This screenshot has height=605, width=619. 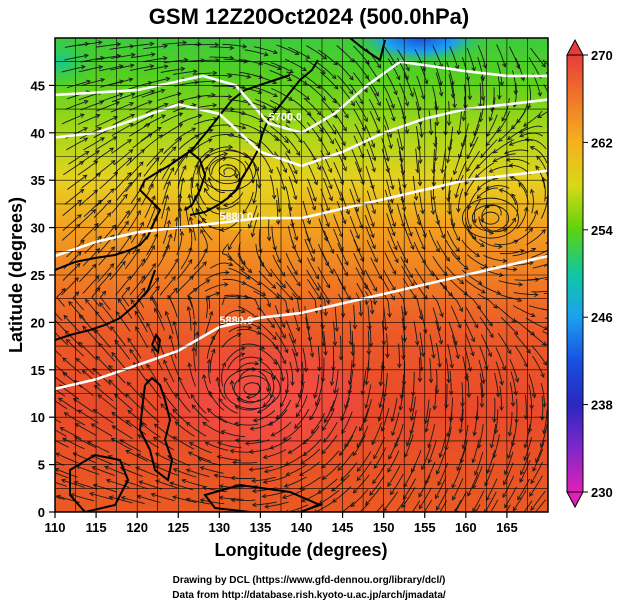 I want to click on colorbar-label: 254, so click(x=602, y=230).